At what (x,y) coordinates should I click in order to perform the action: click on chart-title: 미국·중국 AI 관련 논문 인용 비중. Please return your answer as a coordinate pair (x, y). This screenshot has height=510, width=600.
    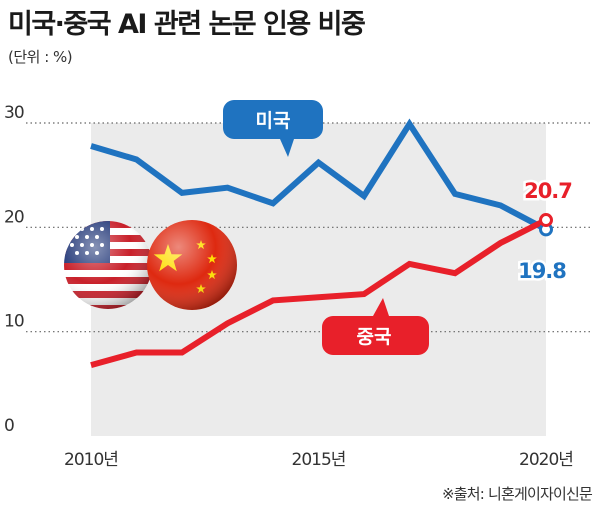
    Looking at the image, I should click on (187, 24).